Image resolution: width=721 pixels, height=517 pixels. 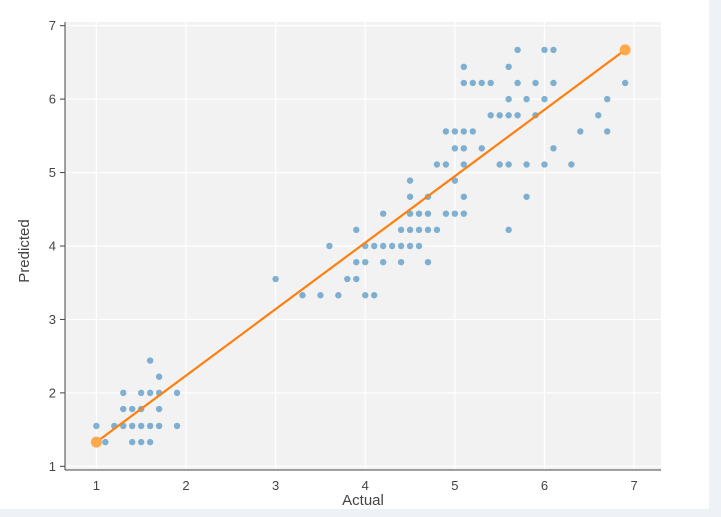 I want to click on right-margin-strip, so click(x=715, y=258).